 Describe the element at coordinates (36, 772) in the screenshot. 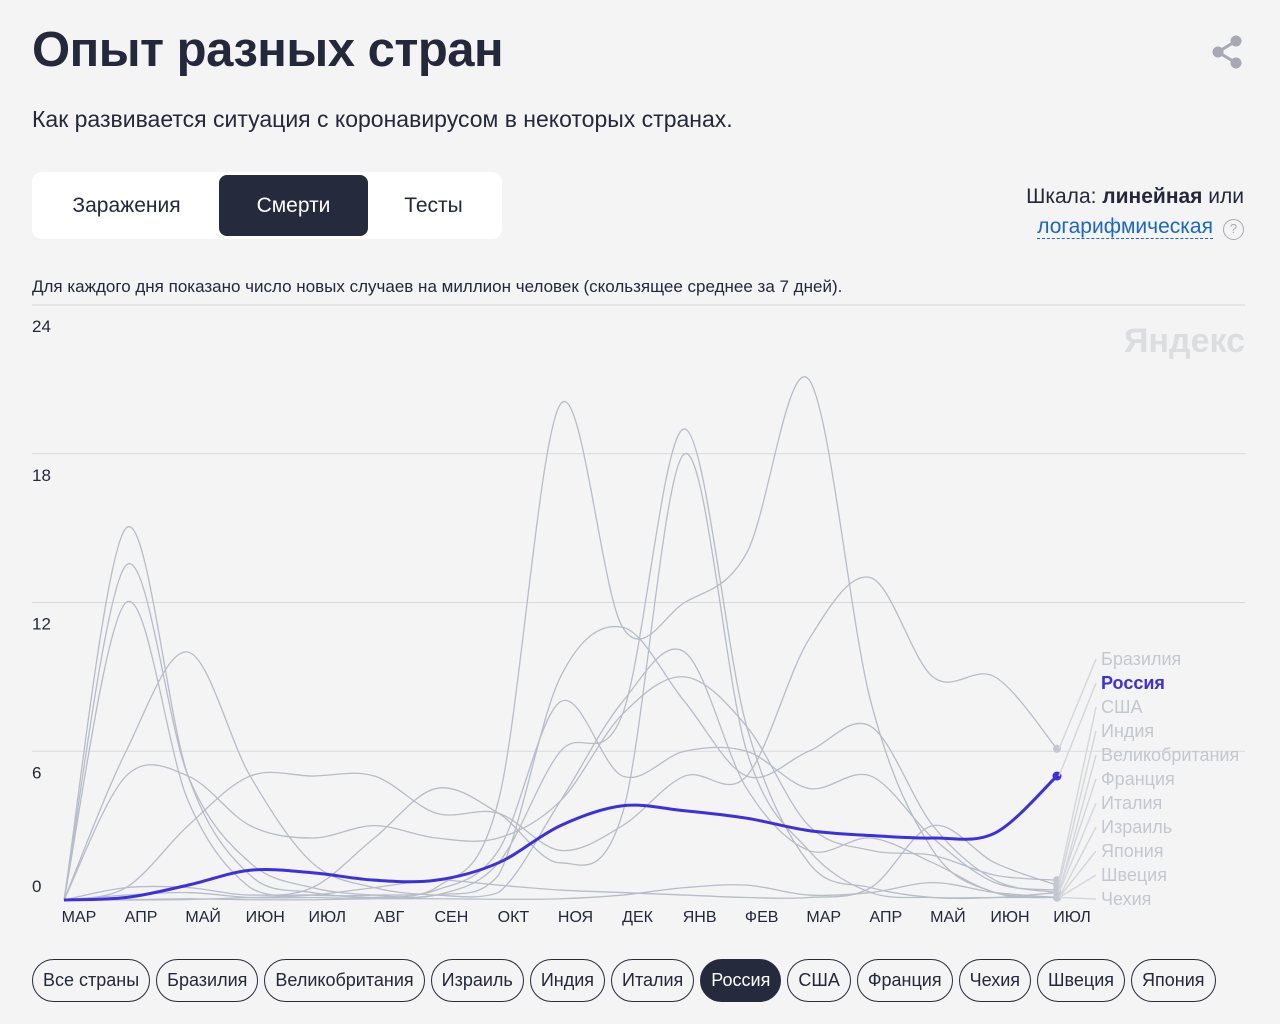

I see `y-tick-label: 6` at that location.